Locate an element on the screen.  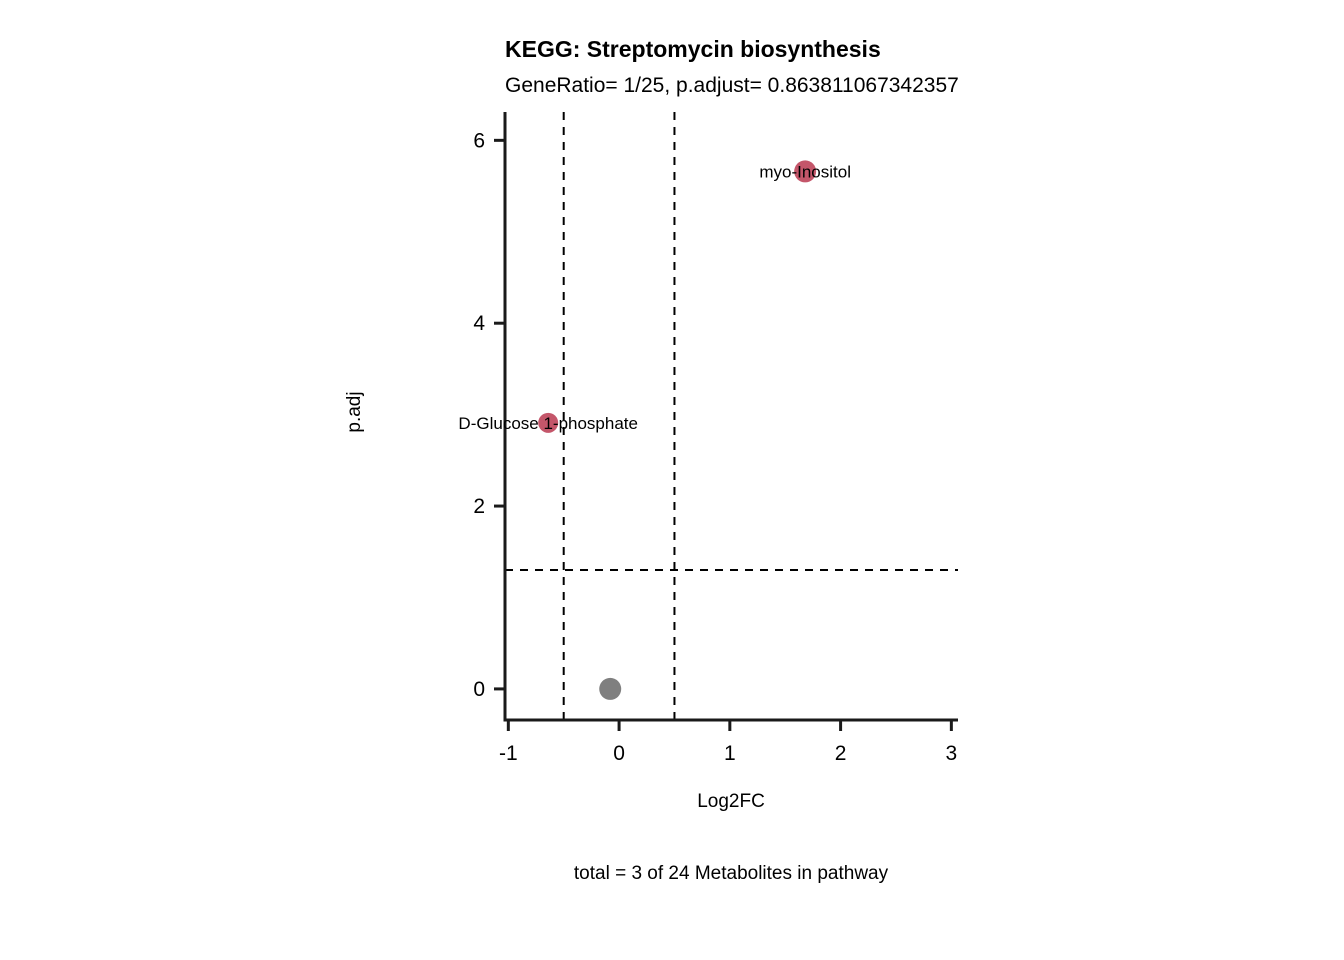
point-label: D-Glucose 1-phosphate is located at coordinates (548, 423).